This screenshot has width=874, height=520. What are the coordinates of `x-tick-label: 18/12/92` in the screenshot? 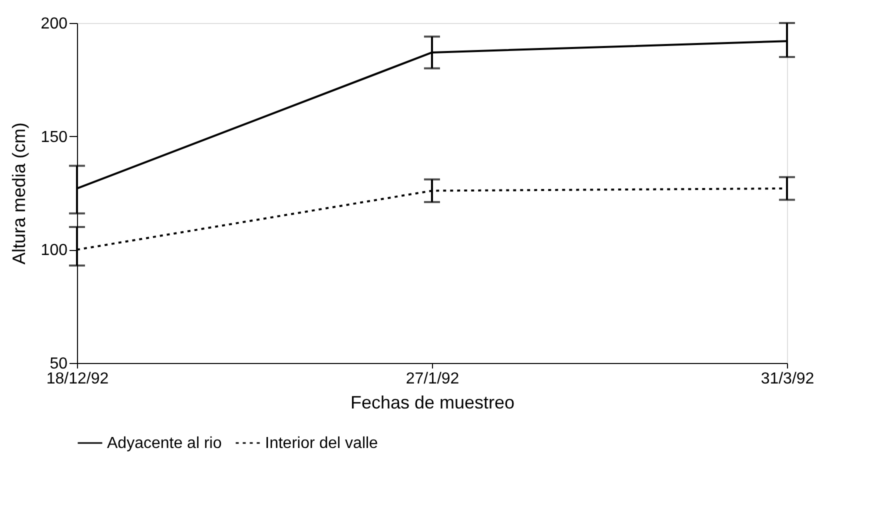 It's located at (77, 379).